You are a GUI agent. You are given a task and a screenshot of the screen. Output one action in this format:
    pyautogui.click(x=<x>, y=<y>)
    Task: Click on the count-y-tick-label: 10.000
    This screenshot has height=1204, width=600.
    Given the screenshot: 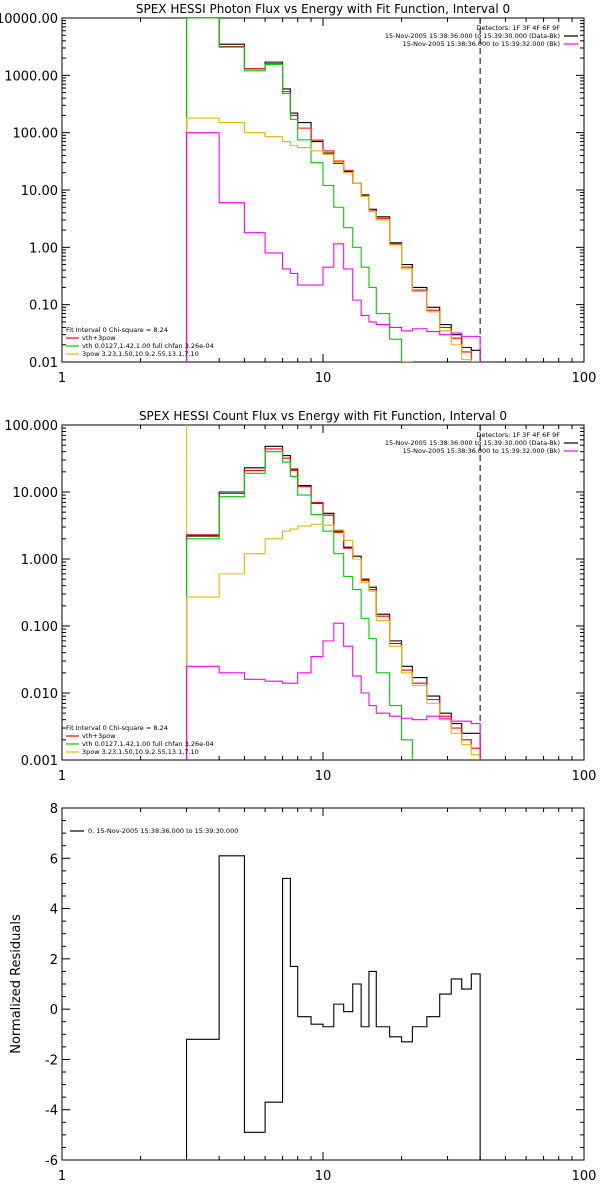 What is the action you would take?
    pyautogui.click(x=36, y=493)
    